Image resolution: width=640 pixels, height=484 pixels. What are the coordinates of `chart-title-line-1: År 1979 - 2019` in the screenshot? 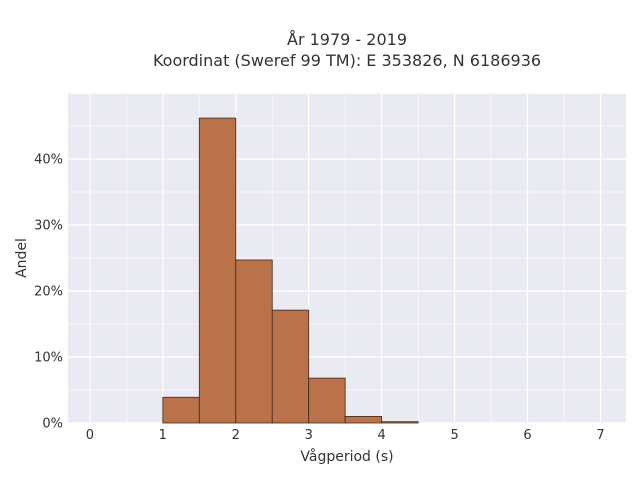 It's located at (347, 39).